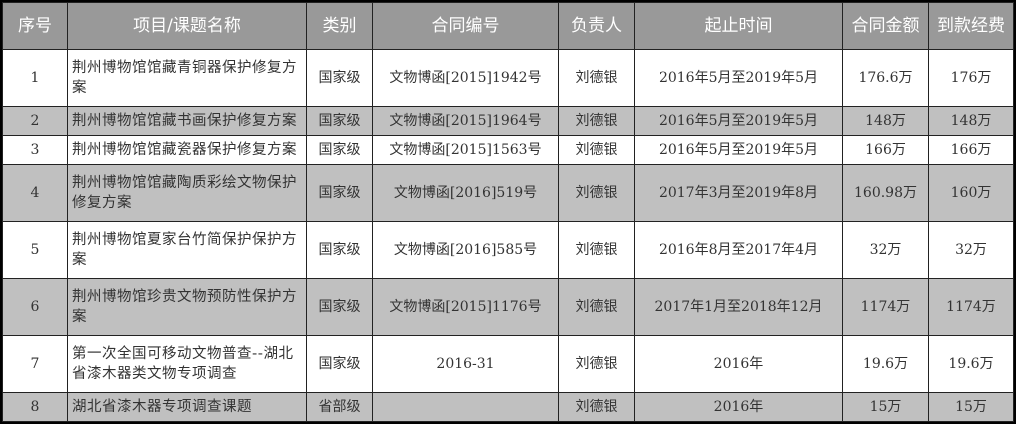  I want to click on cell-contract: 文物博函[2015]1964号, so click(465, 121).